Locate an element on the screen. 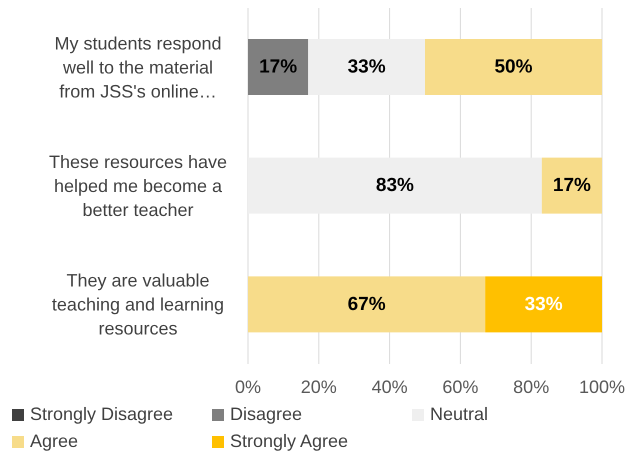  x-tick-label: 80% is located at coordinates (531, 386).